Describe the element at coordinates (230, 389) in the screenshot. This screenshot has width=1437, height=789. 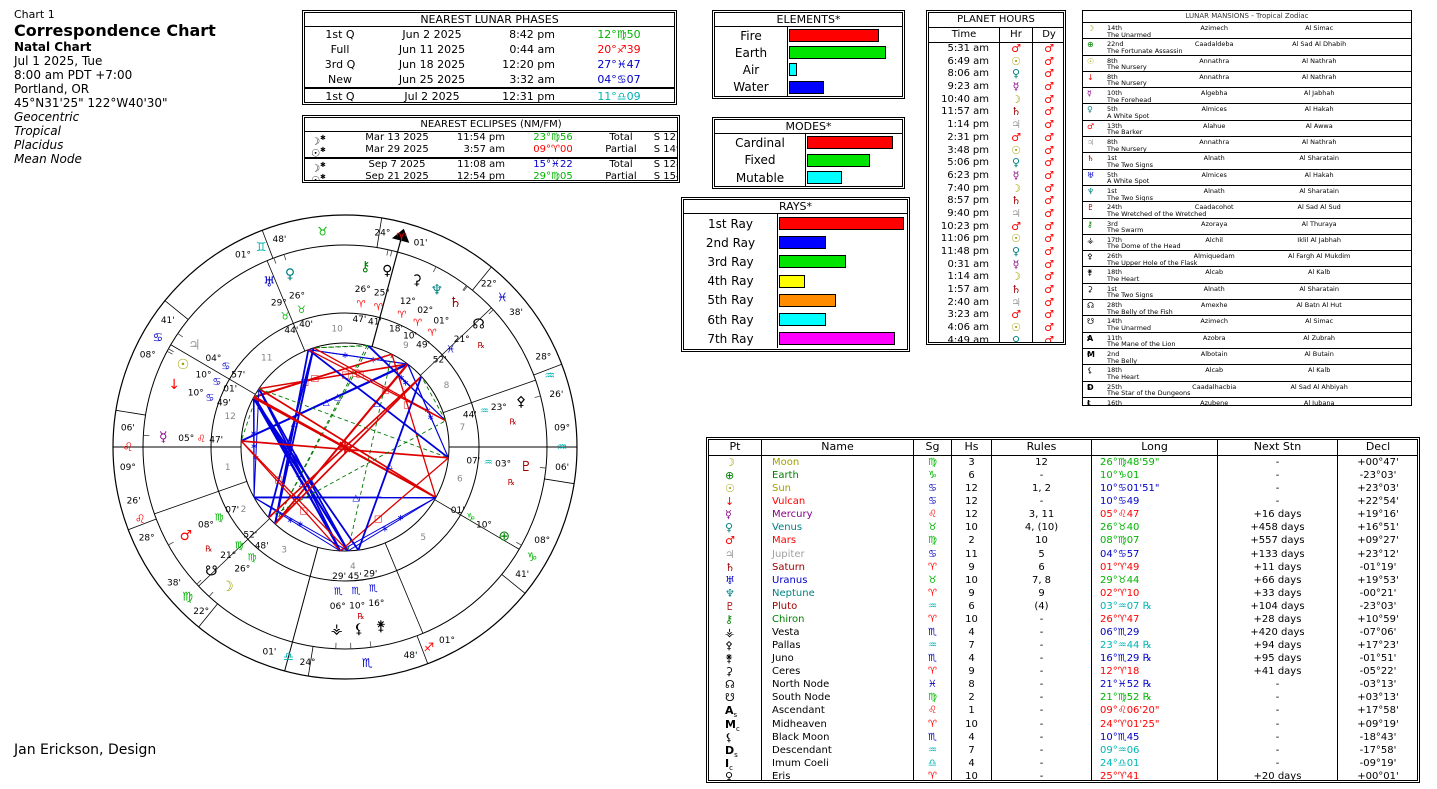
I see `sun-minute-label: 01'` at that location.